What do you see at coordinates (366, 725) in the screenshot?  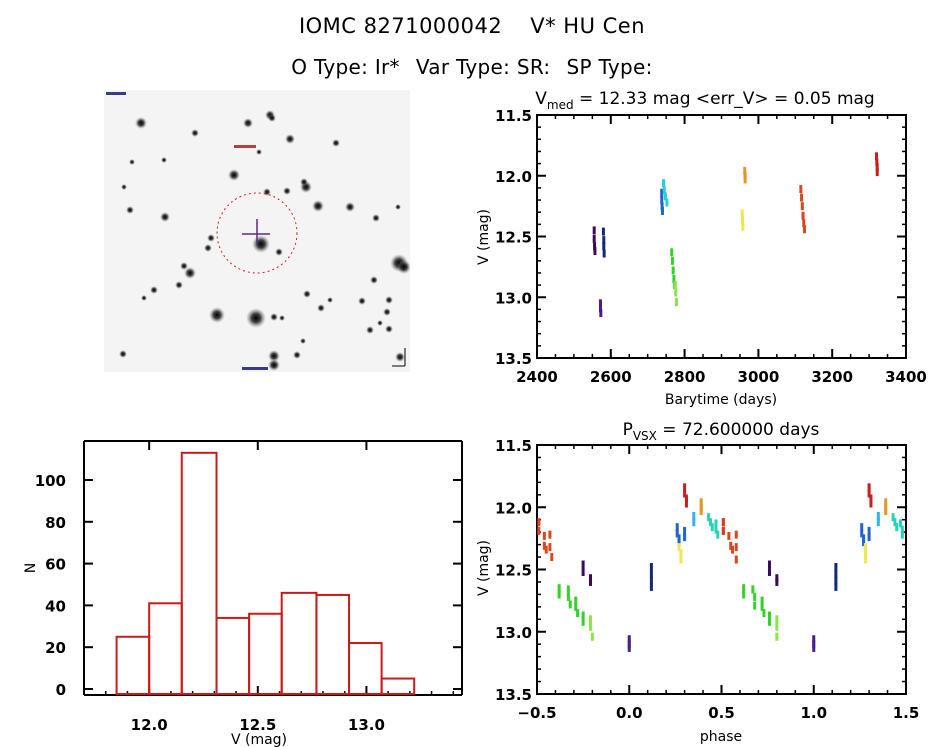 I see `x-tick-label: 13.0` at bounding box center [366, 725].